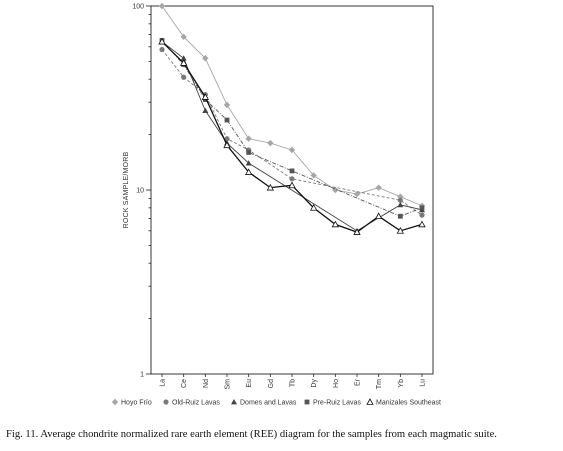 Image resolution: width=563 pixels, height=451 pixels. I want to click on x-tick-label: Er, so click(358, 382).